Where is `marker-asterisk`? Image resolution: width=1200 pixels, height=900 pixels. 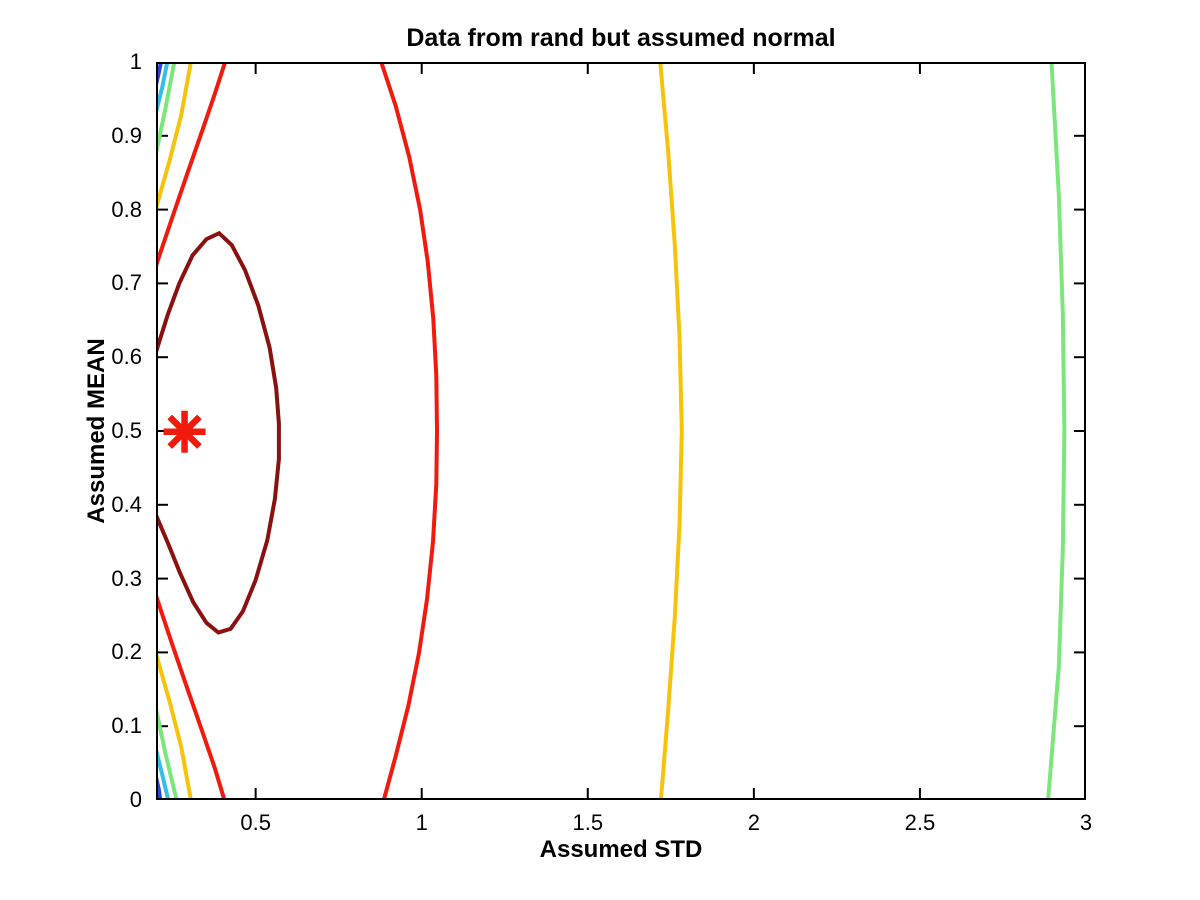
marker-asterisk is located at coordinates (184, 431).